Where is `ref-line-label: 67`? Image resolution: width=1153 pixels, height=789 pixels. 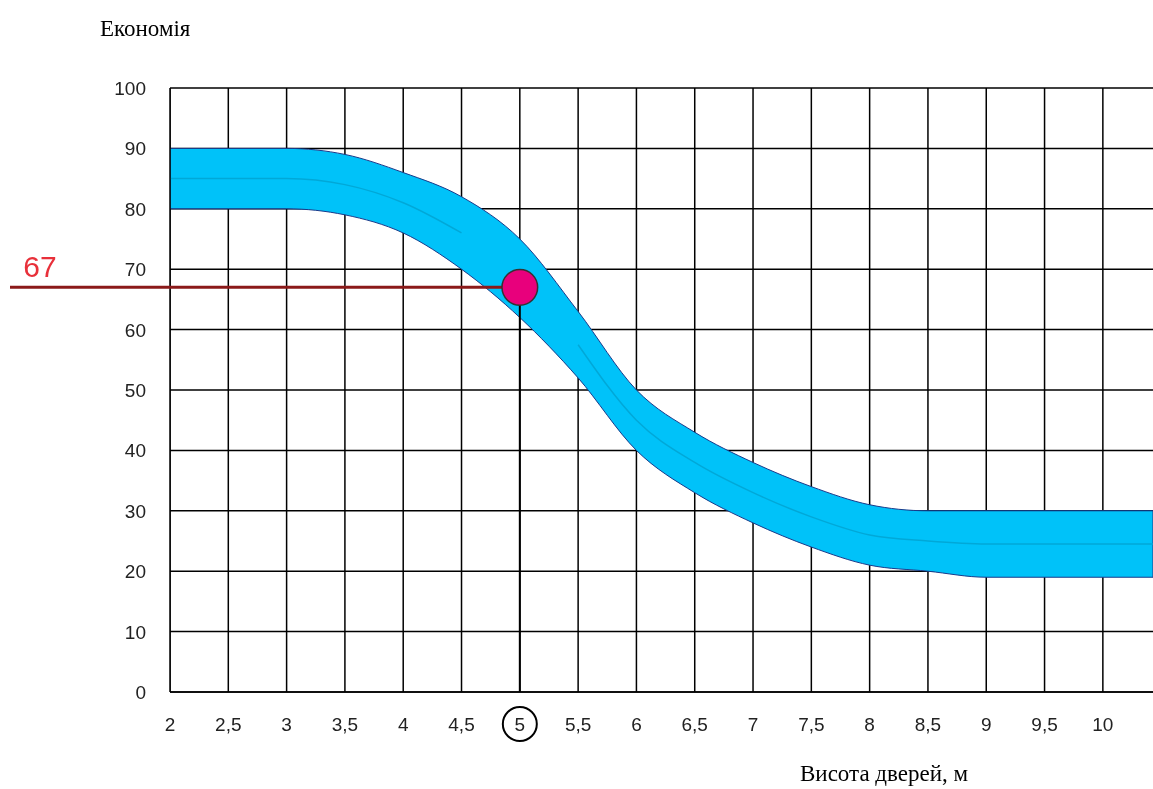
ref-line-label: 67 is located at coordinates (40, 267).